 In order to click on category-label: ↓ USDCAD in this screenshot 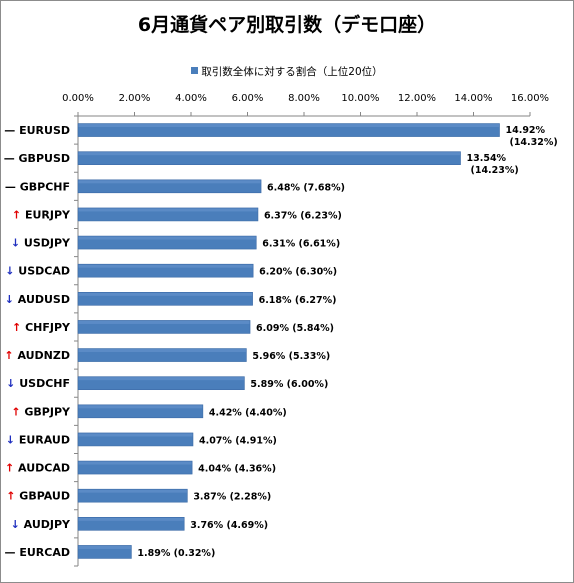, I will do `click(37, 271)`.